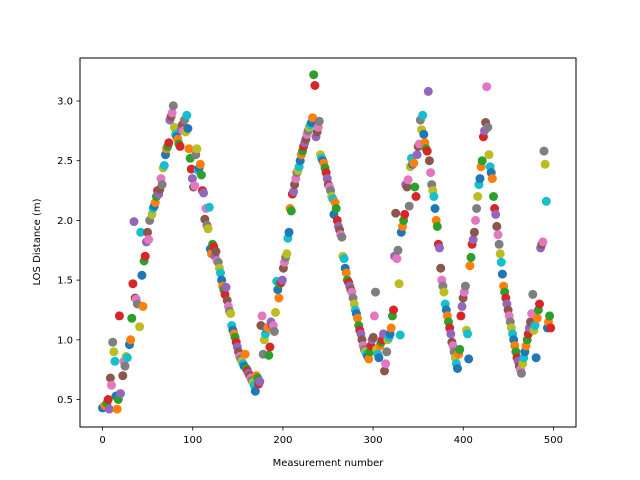  What do you see at coordinates (373, 440) in the screenshot?
I see `x-tick-label: 300` at bounding box center [373, 440].